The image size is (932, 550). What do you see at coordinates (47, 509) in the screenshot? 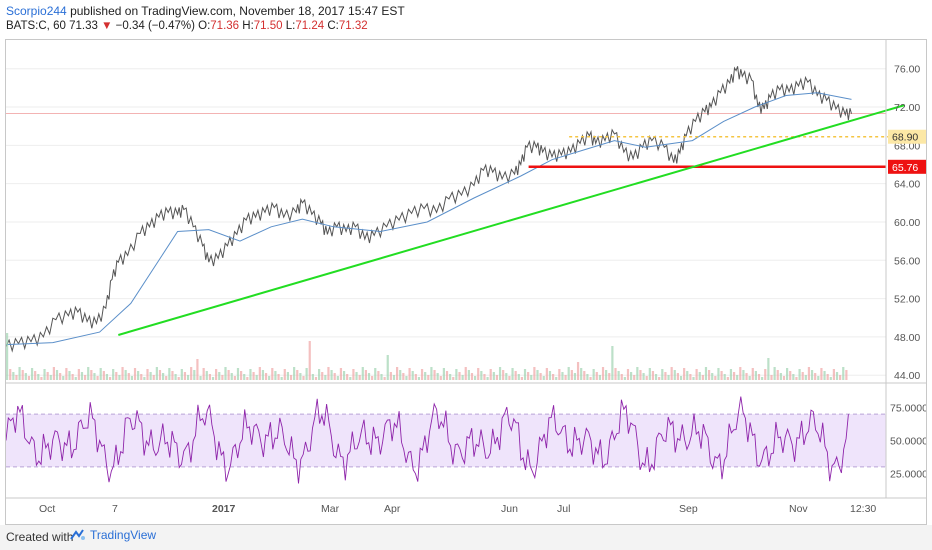
I see `time-tick-label: Oct` at bounding box center [47, 509].